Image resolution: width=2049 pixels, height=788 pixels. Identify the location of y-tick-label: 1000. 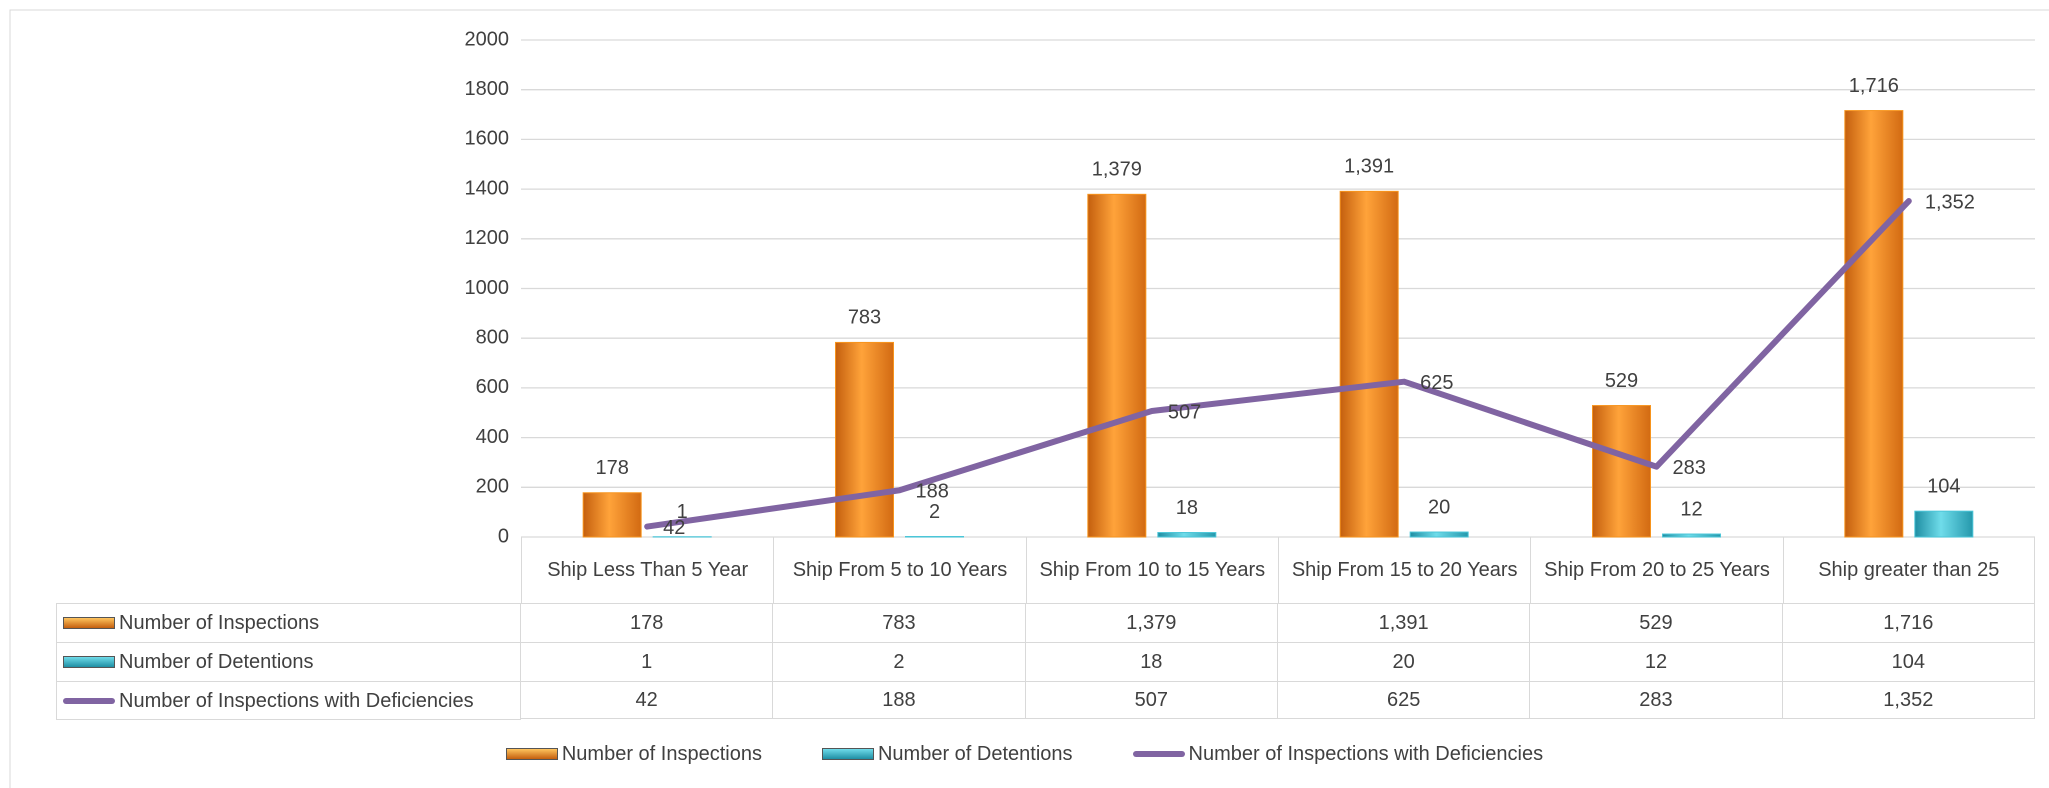
(487, 288).